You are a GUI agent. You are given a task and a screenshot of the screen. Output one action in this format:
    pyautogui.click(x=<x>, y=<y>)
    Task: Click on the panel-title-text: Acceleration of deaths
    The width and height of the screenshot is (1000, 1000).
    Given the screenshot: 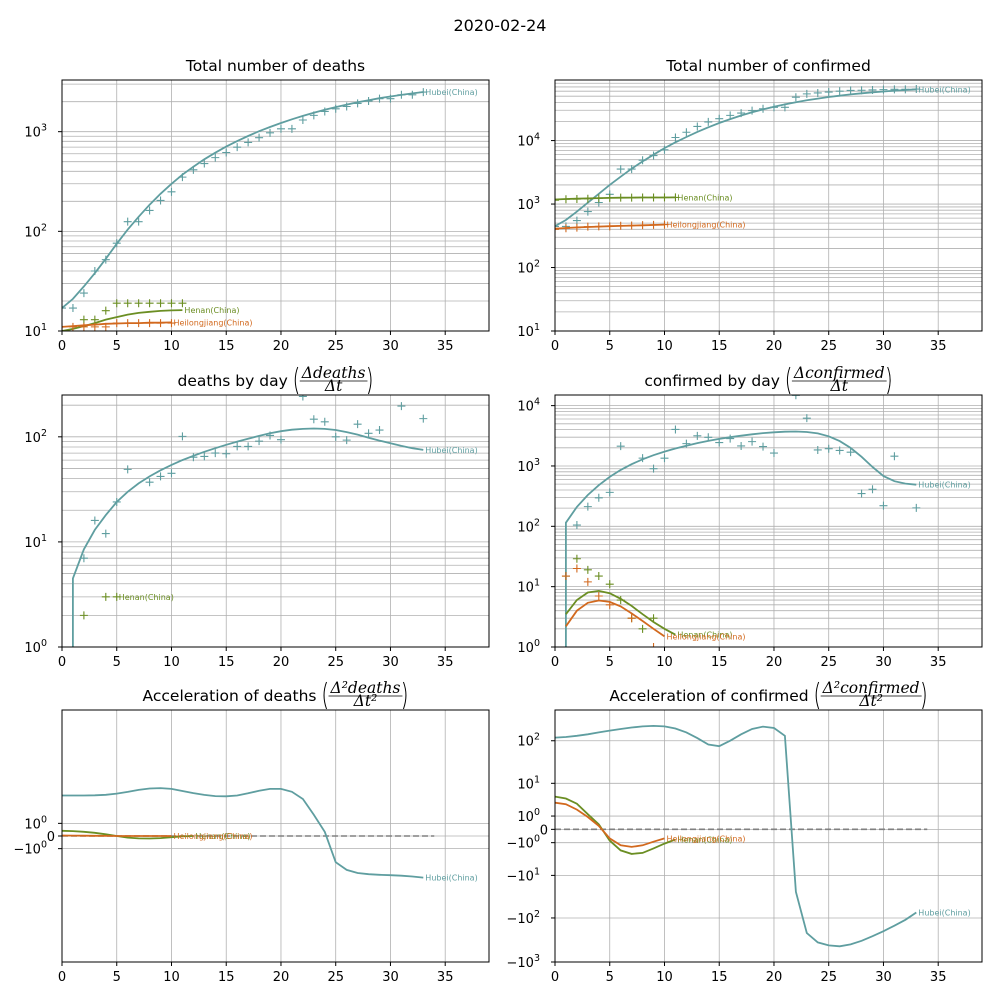 What is the action you would take?
    pyautogui.click(x=230, y=696)
    